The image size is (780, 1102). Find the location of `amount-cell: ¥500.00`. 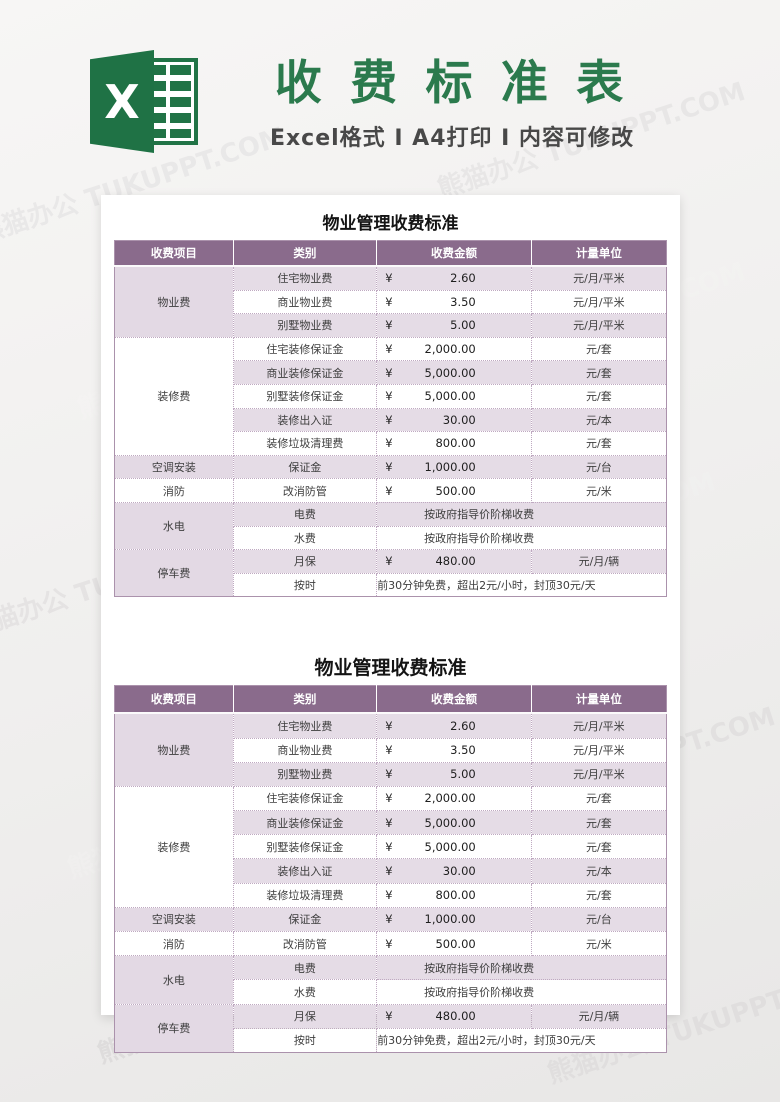

amount-cell: ¥500.00 is located at coordinates (454, 490).